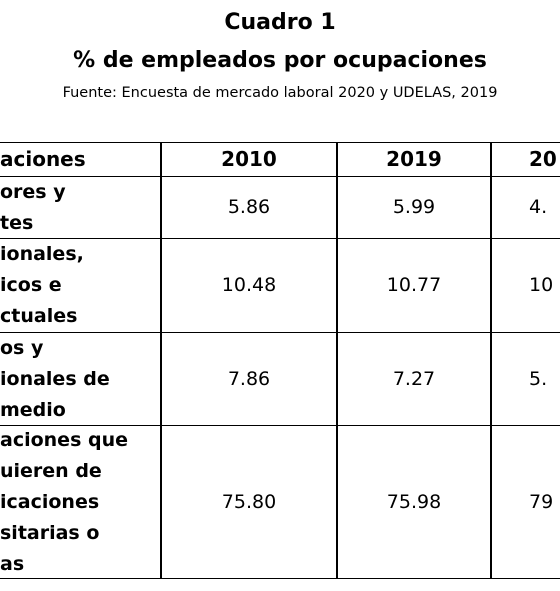 Image resolution: width=560 pixels, height=591 pixels. What do you see at coordinates (280, 60) in the screenshot?
I see `subtitle: % de empleados por ocupaciones` at bounding box center [280, 60].